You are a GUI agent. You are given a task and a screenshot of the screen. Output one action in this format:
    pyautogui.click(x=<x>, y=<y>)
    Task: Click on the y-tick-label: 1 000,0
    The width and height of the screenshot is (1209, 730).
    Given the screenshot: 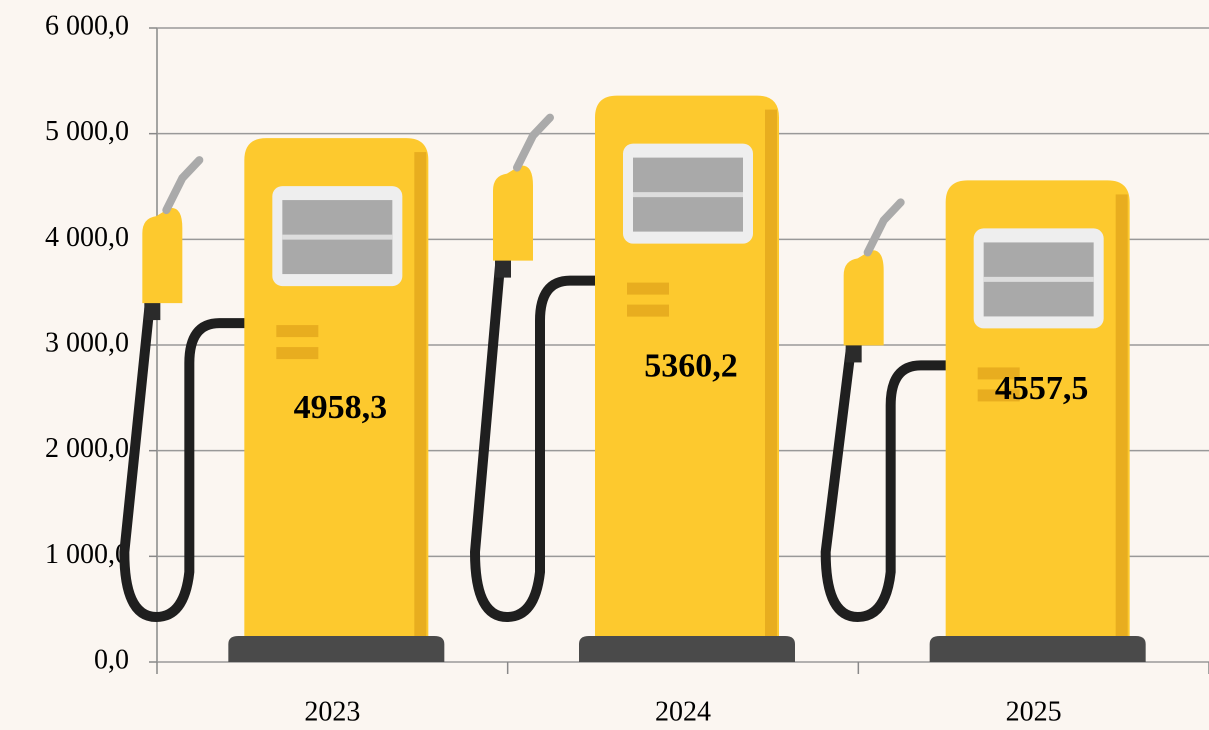 What is the action you would take?
    pyautogui.click(x=87, y=554)
    